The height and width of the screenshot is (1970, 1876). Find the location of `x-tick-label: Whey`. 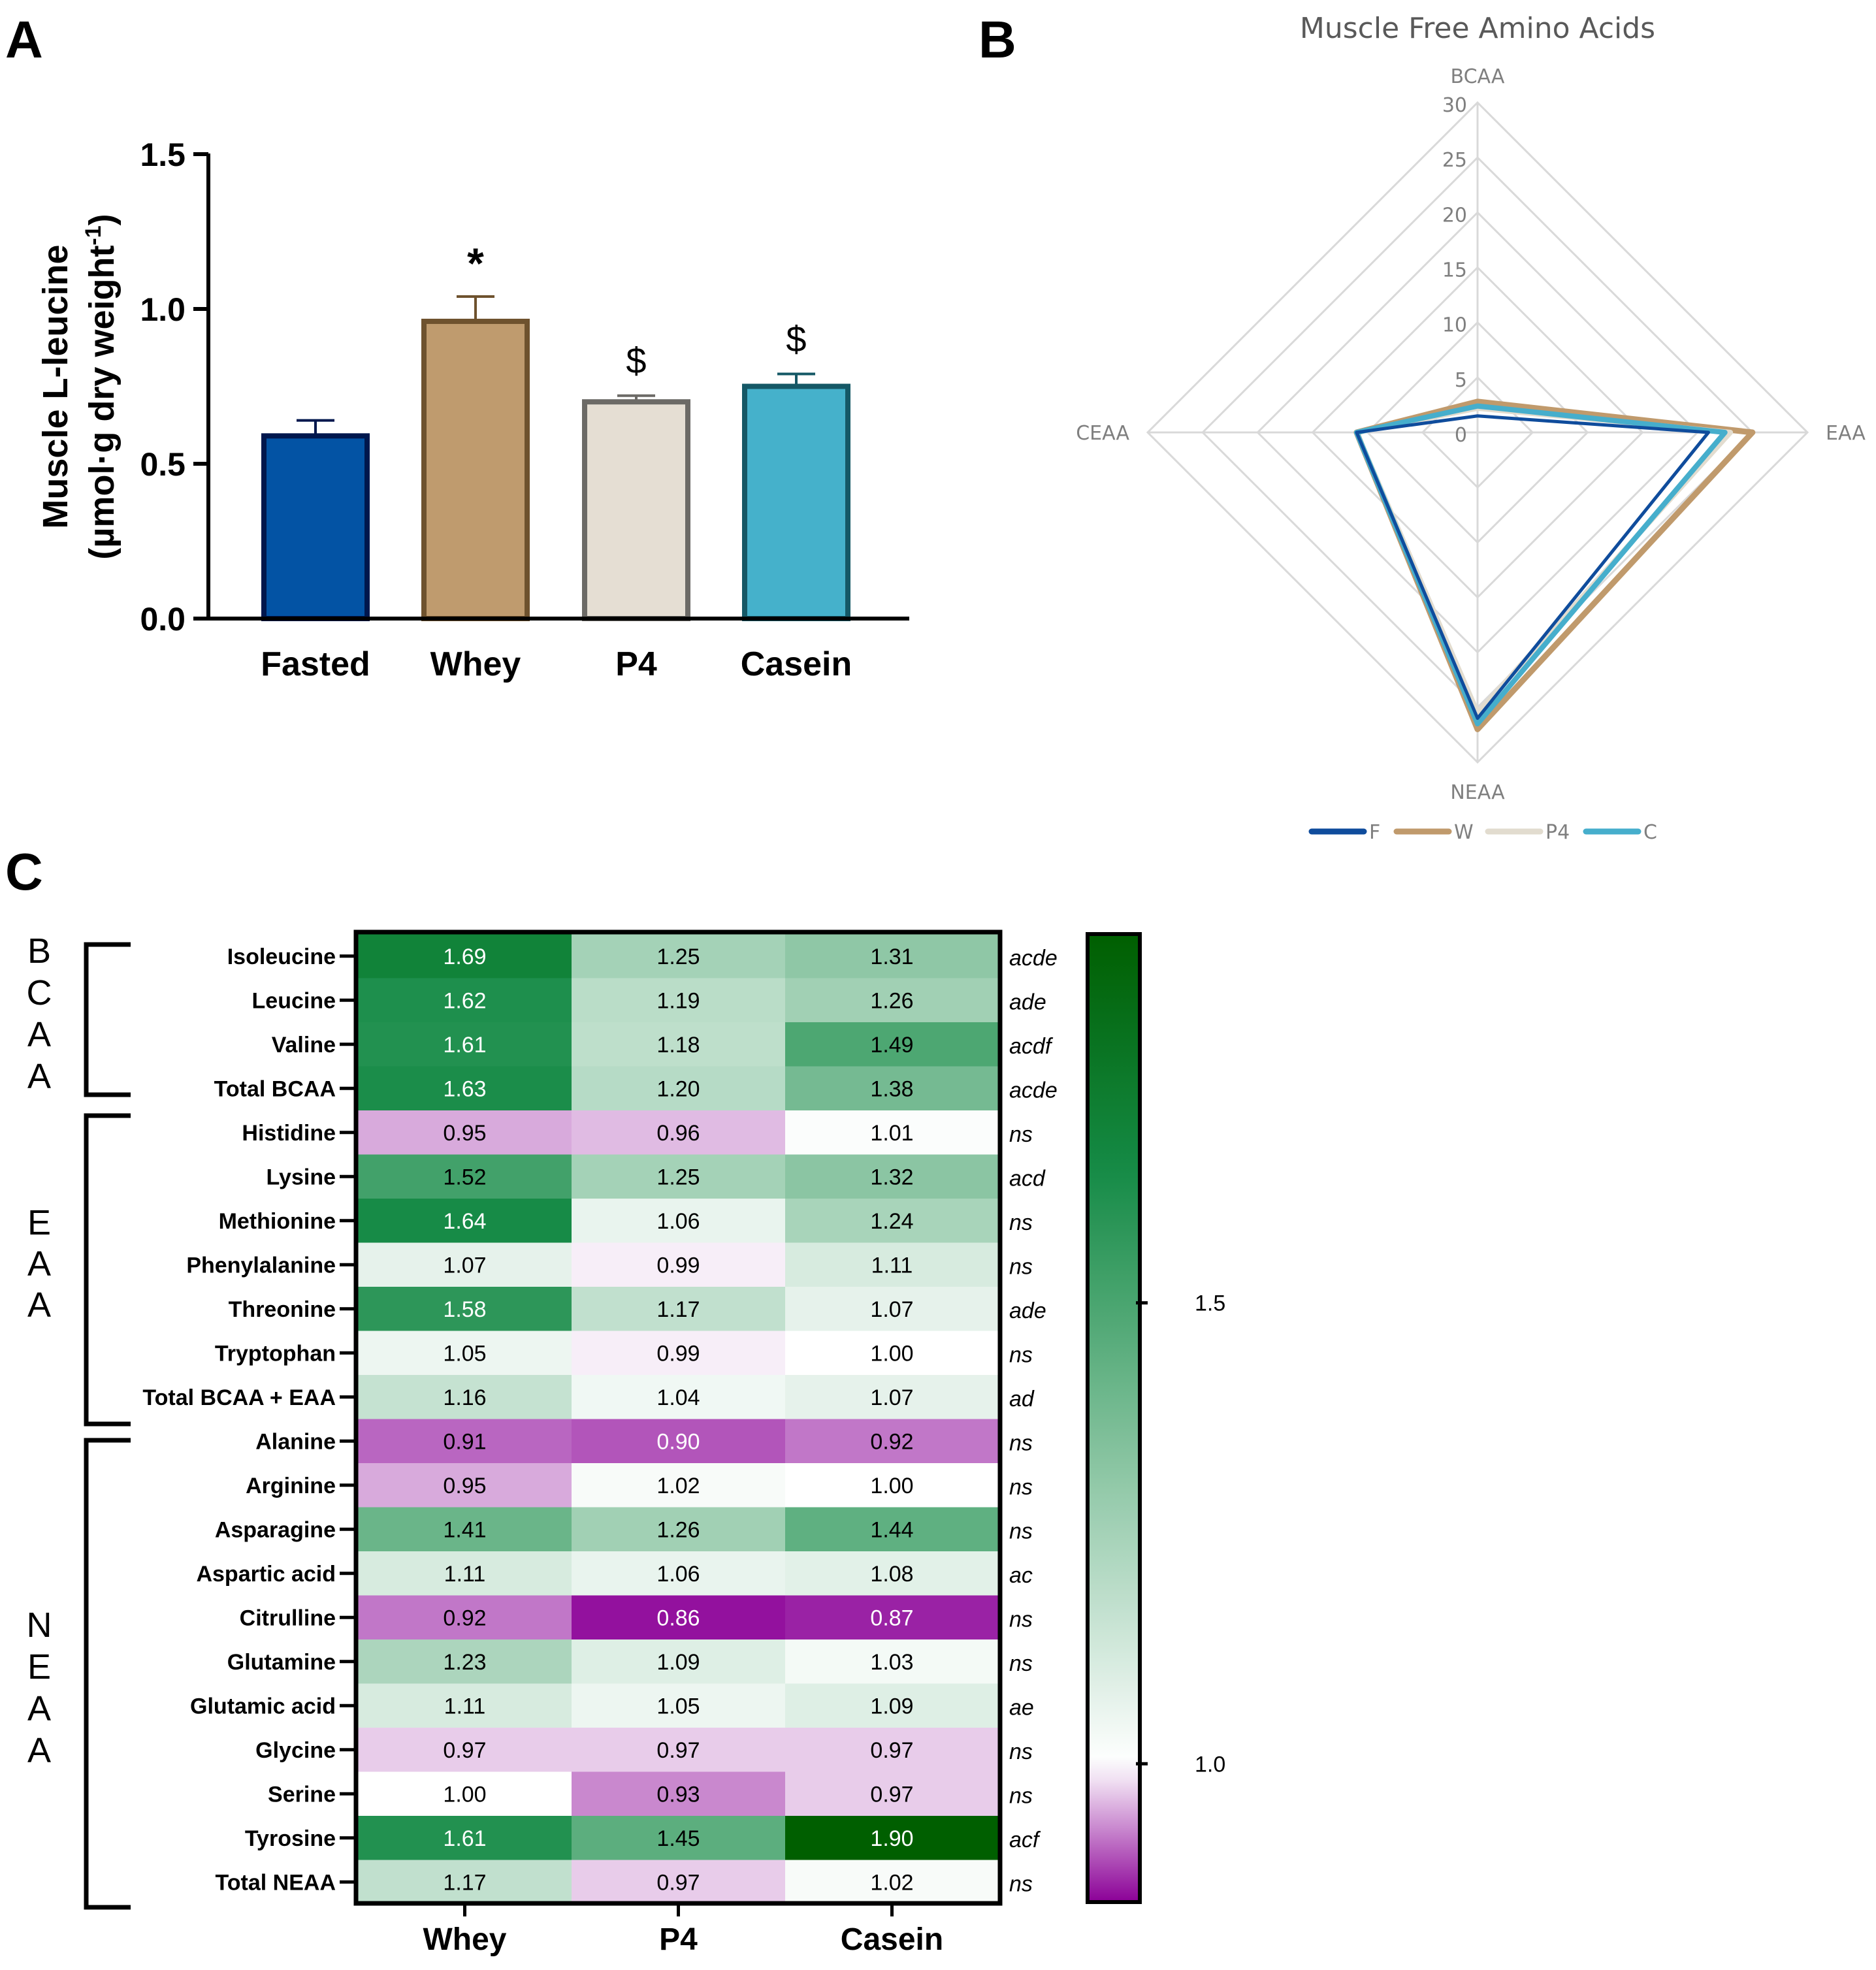

x-tick-label: Whey is located at coordinates (475, 664).